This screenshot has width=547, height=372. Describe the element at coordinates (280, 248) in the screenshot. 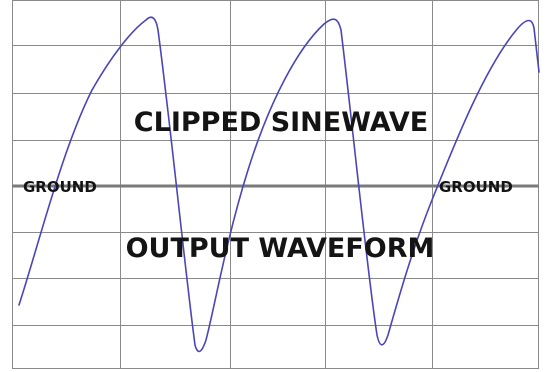

I see `output-waveform-label: OUTPUT WAVEFORM` at that location.